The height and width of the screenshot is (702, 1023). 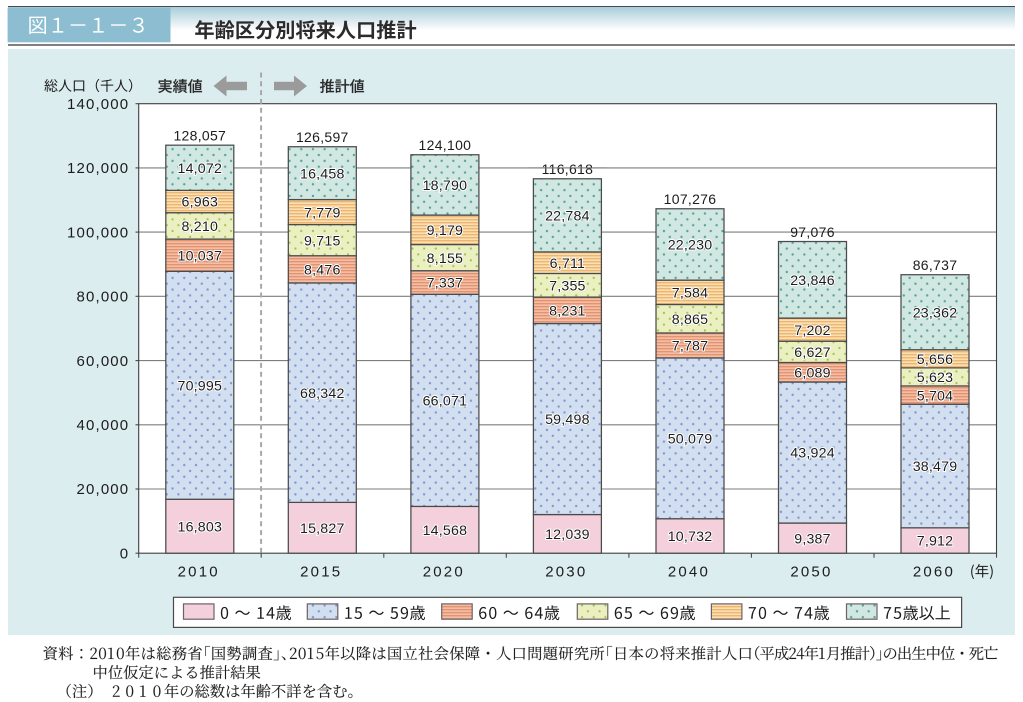 What do you see at coordinates (199, 527) in the screenshot?
I see `svg-text: 16,803` at bounding box center [199, 527].